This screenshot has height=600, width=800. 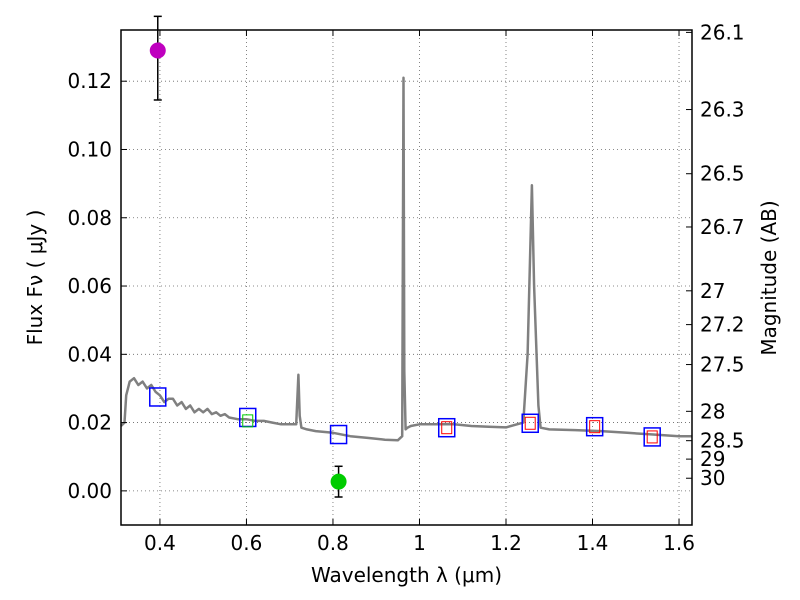 I want to click on y2-tick-label: 29, so click(x=712, y=459).